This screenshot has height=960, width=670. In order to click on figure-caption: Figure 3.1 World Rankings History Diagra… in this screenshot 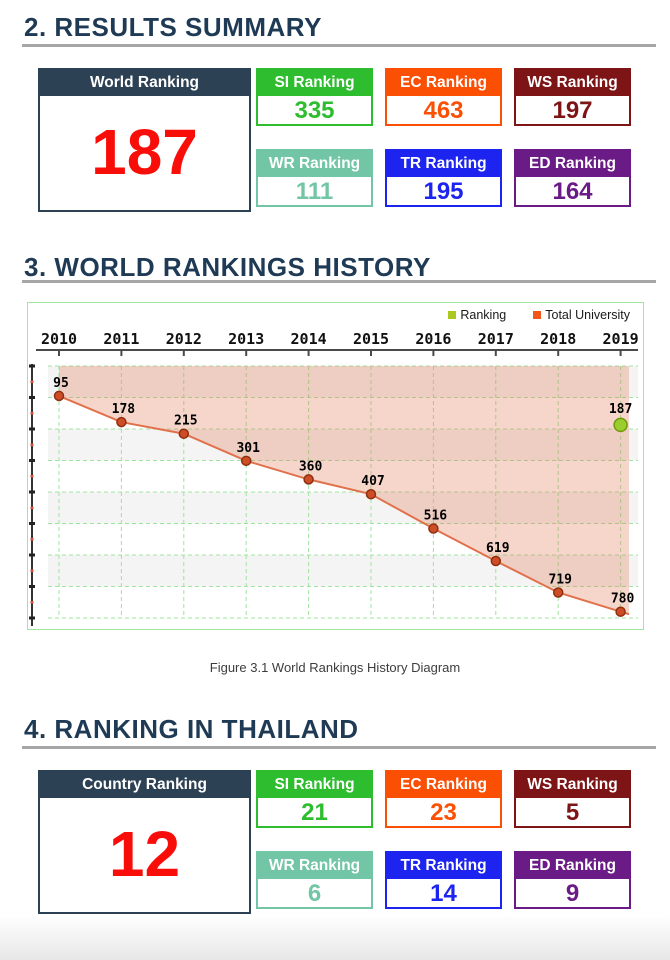, I will do `click(335, 667)`.